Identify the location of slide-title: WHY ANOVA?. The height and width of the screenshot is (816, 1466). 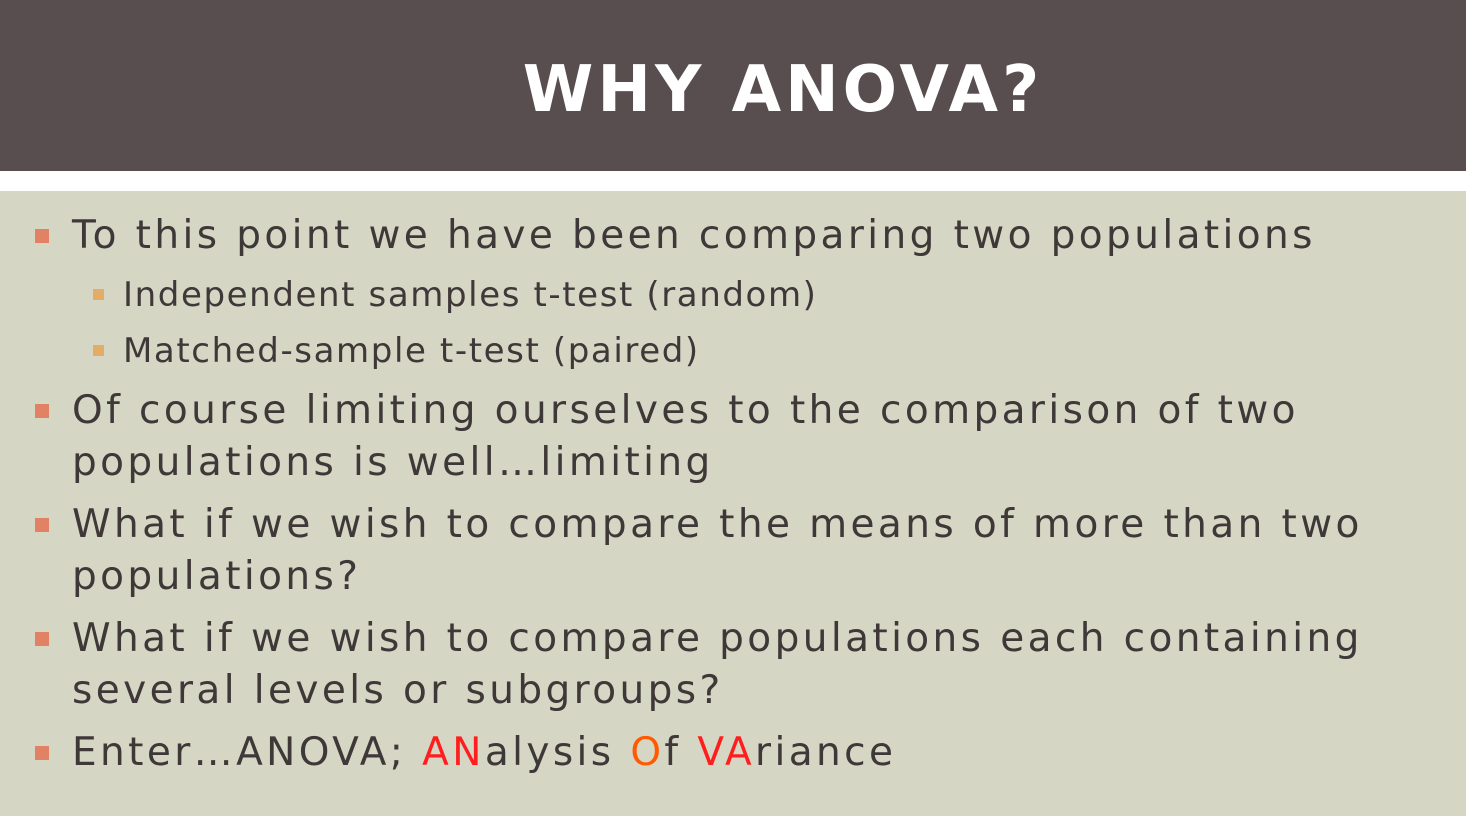
(783, 90).